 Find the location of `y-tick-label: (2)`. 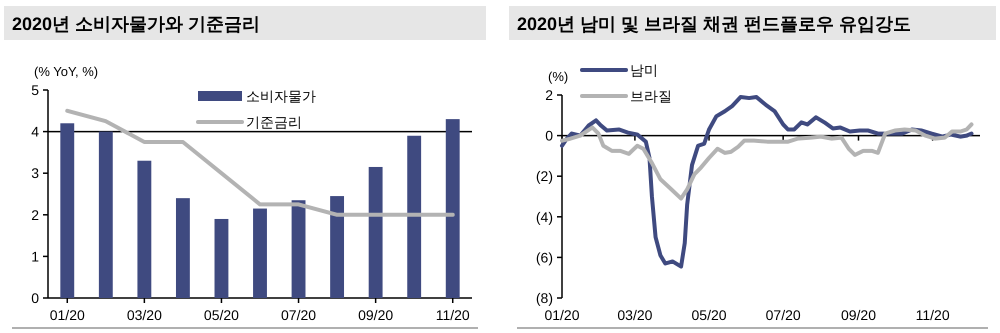

y-tick-label: (2) is located at coordinates (544, 176).